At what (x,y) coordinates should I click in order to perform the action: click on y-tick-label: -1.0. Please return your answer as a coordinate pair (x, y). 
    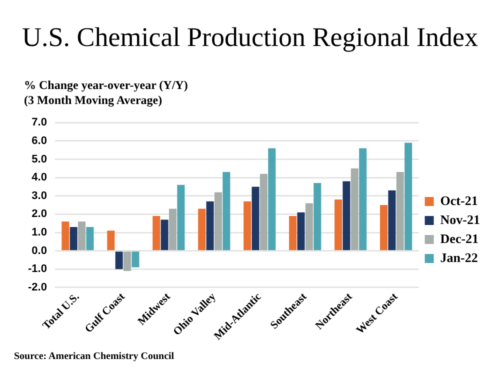
    Looking at the image, I should click on (37, 269).